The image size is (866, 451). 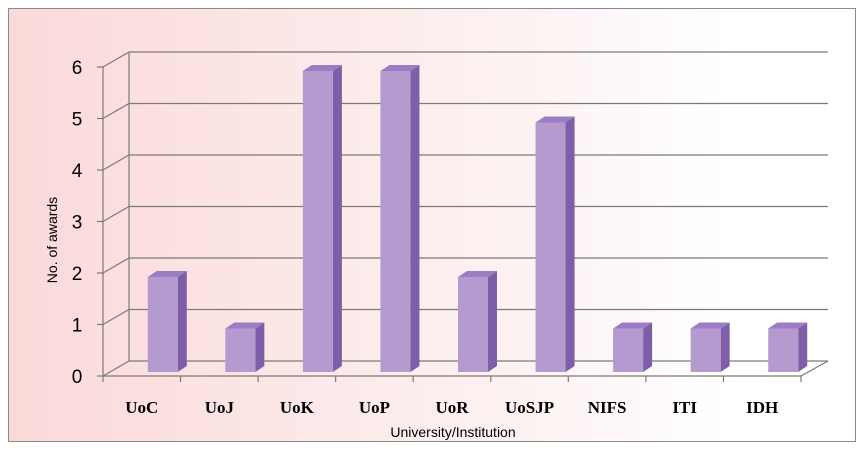 I want to click on y-tick-label: 2, so click(x=77, y=274).